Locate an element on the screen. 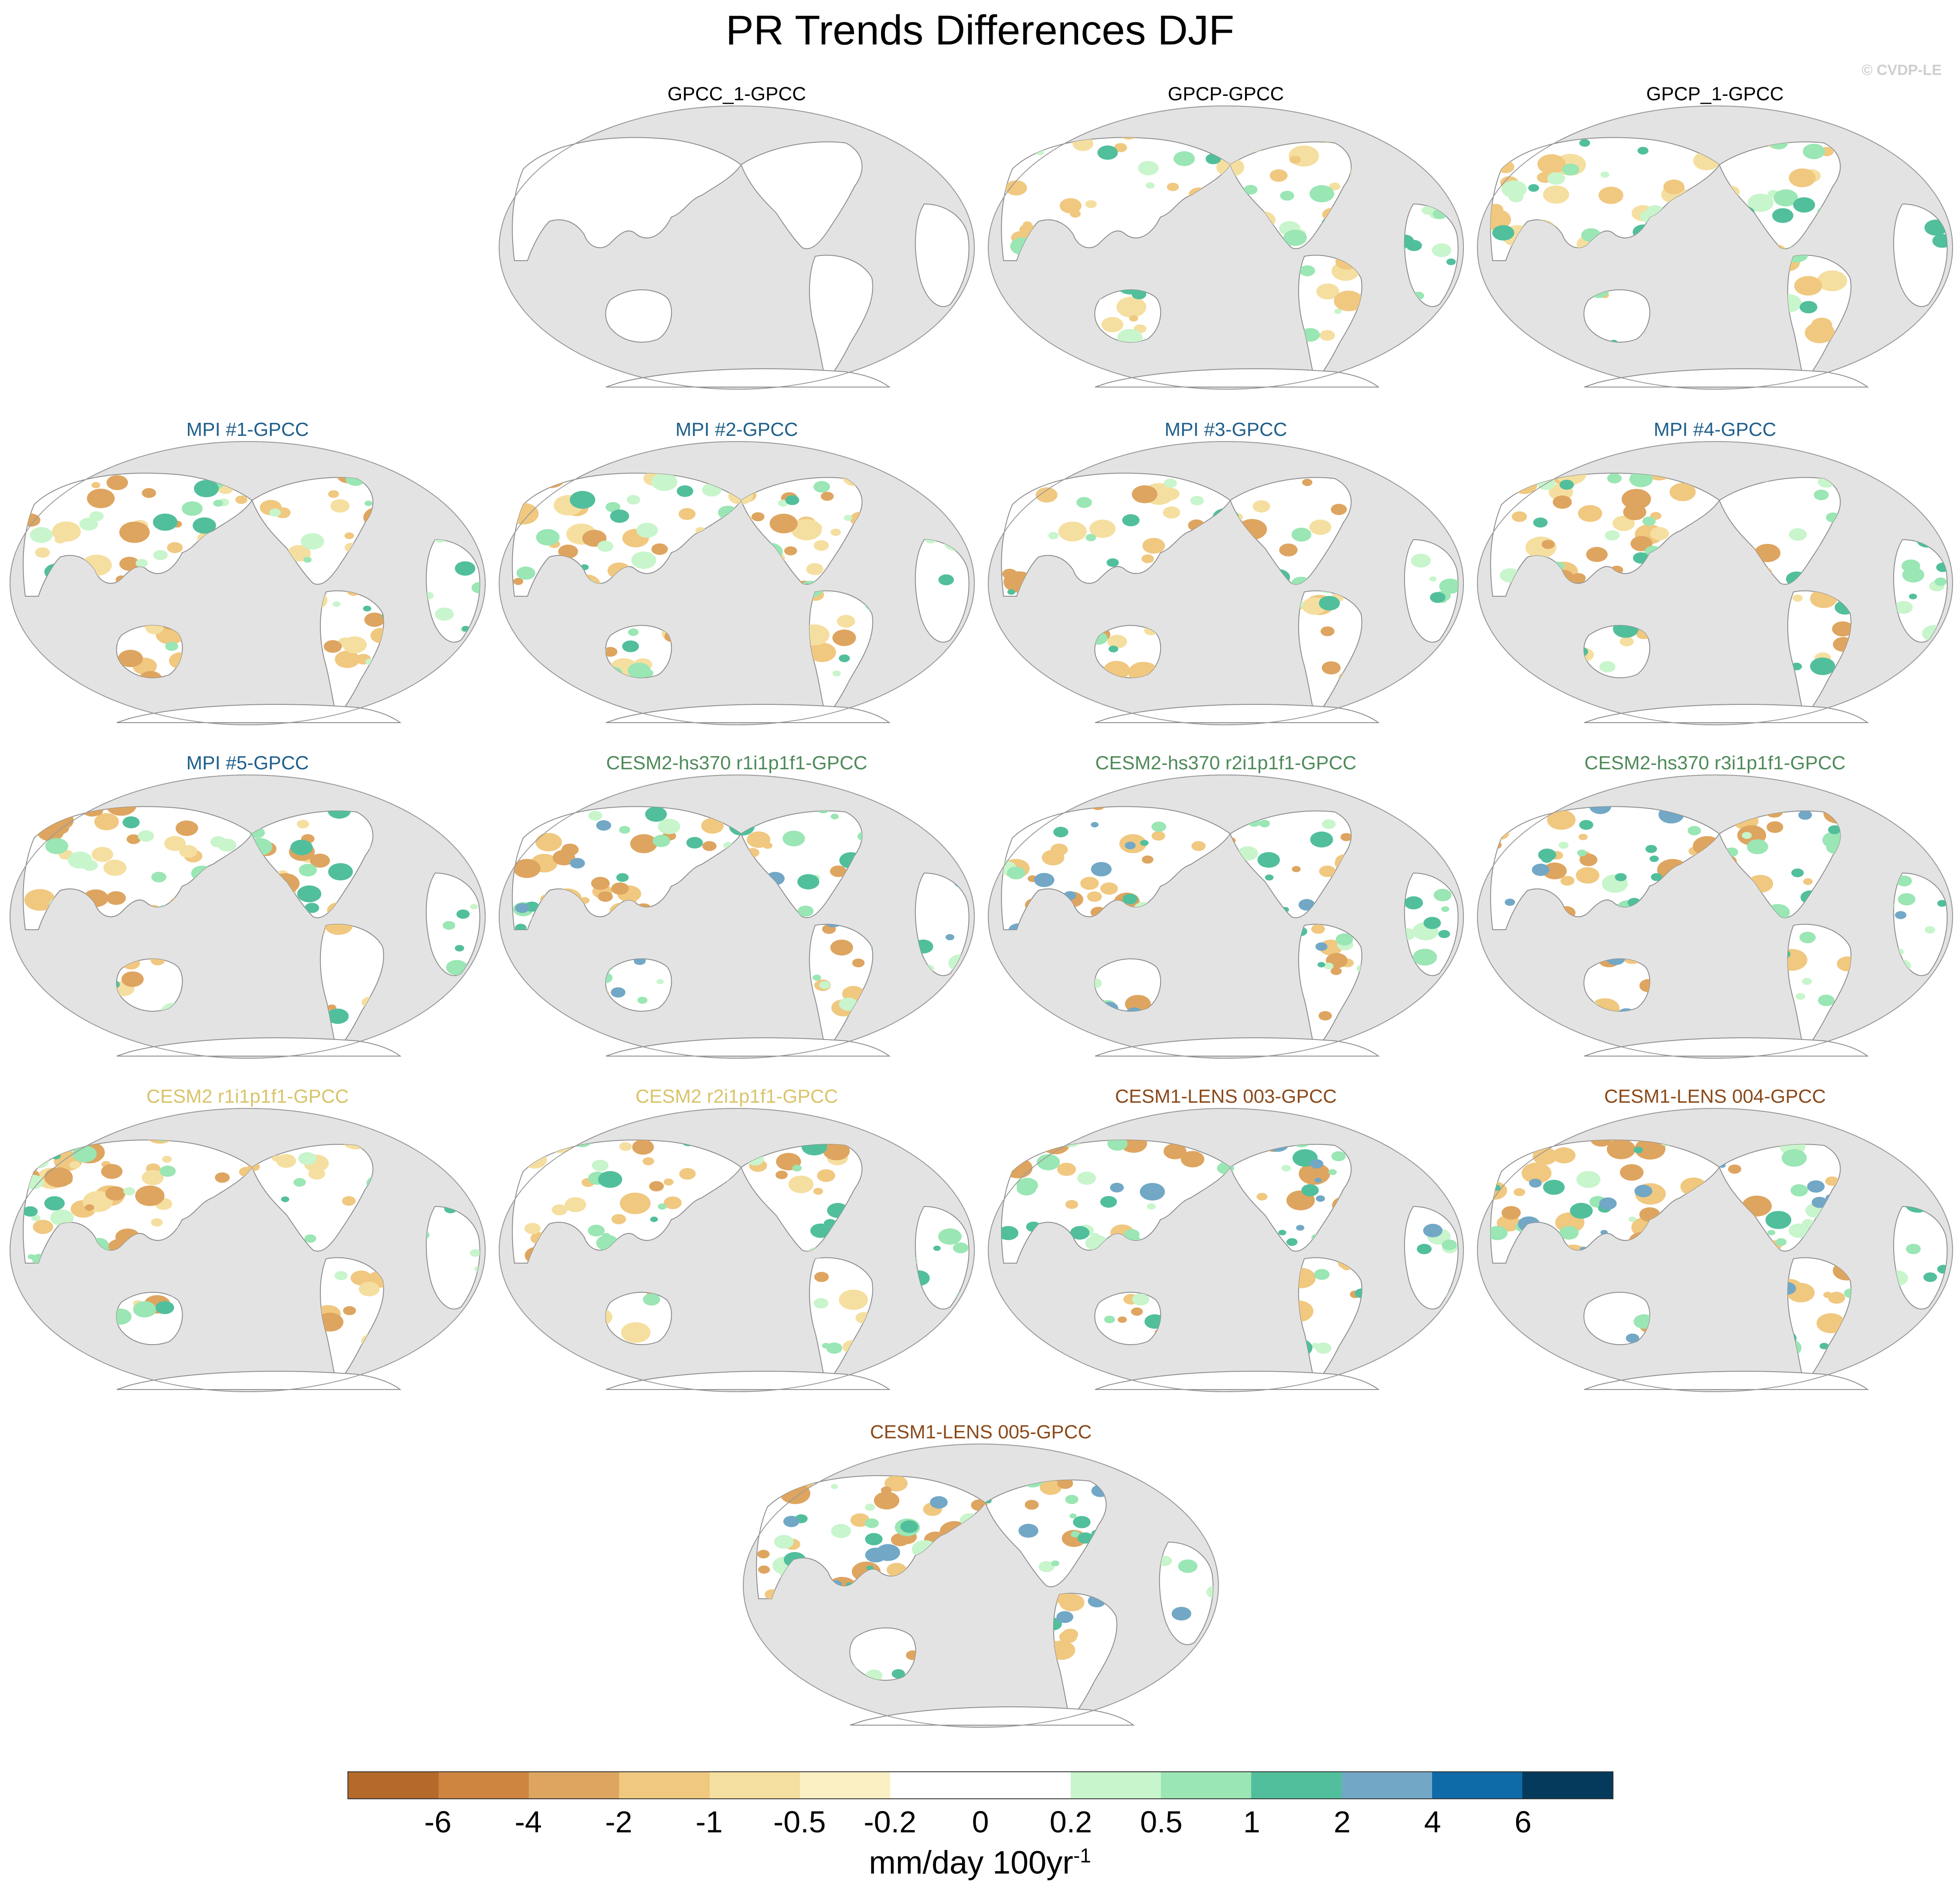 The image size is (1960, 1896). colorbar-label: 0.2 is located at coordinates (1070, 1822).